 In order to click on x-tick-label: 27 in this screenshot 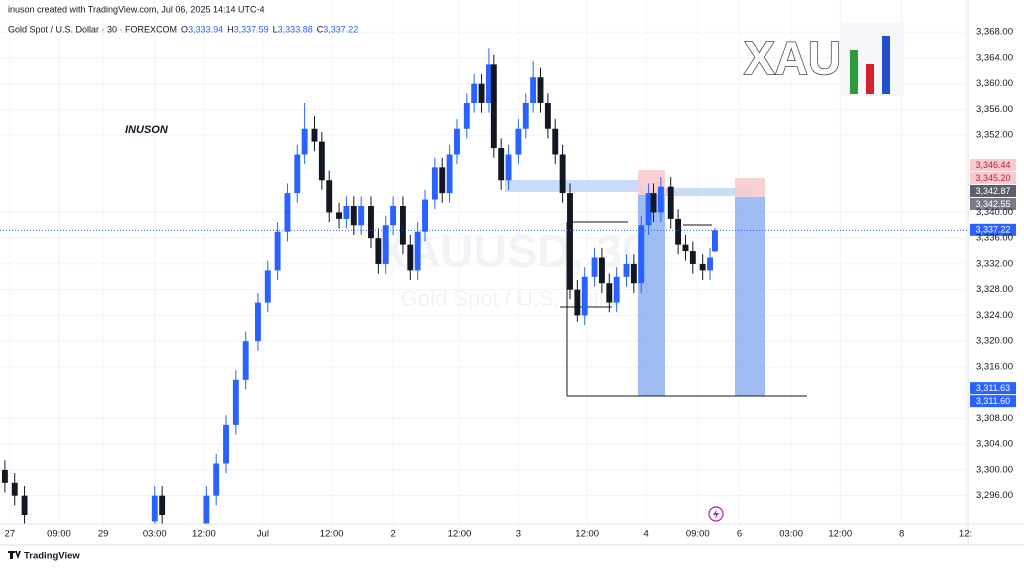, I will do `click(10, 534)`.